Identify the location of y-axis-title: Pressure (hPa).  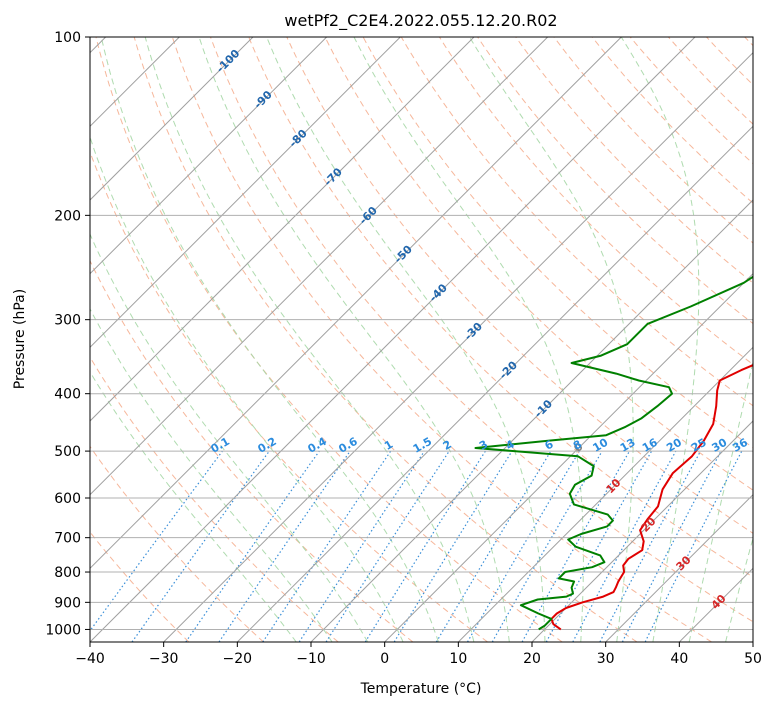
(20, 339).